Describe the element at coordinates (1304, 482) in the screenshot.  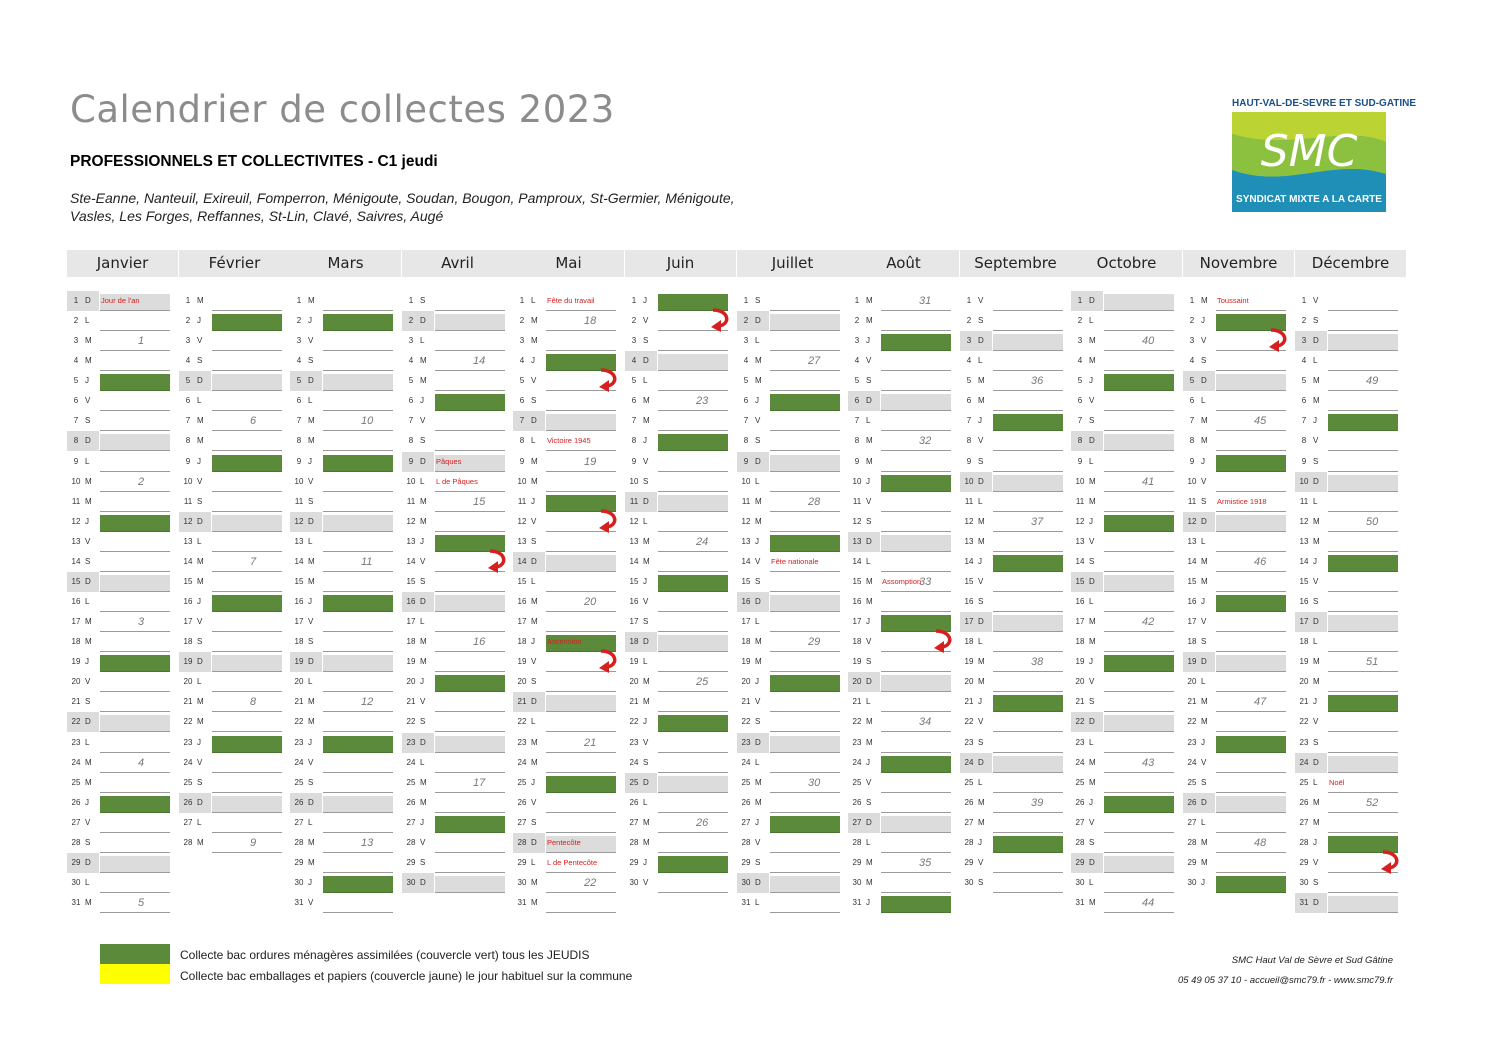
I see `day-number: 10` at that location.